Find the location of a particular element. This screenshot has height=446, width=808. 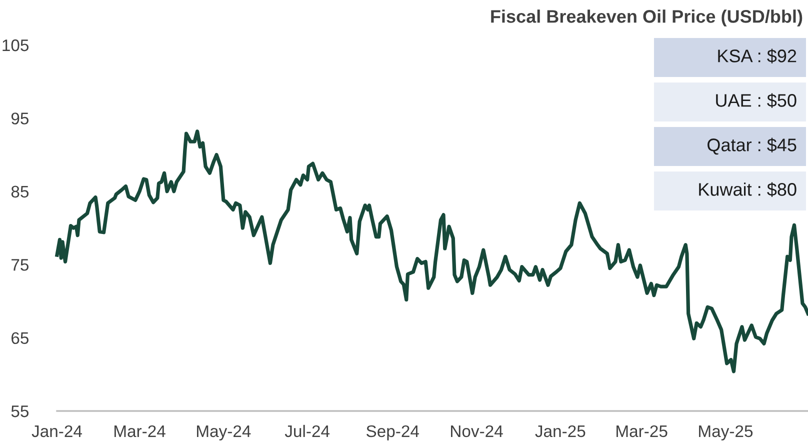

y-tick-label: 55 is located at coordinates (20, 412).